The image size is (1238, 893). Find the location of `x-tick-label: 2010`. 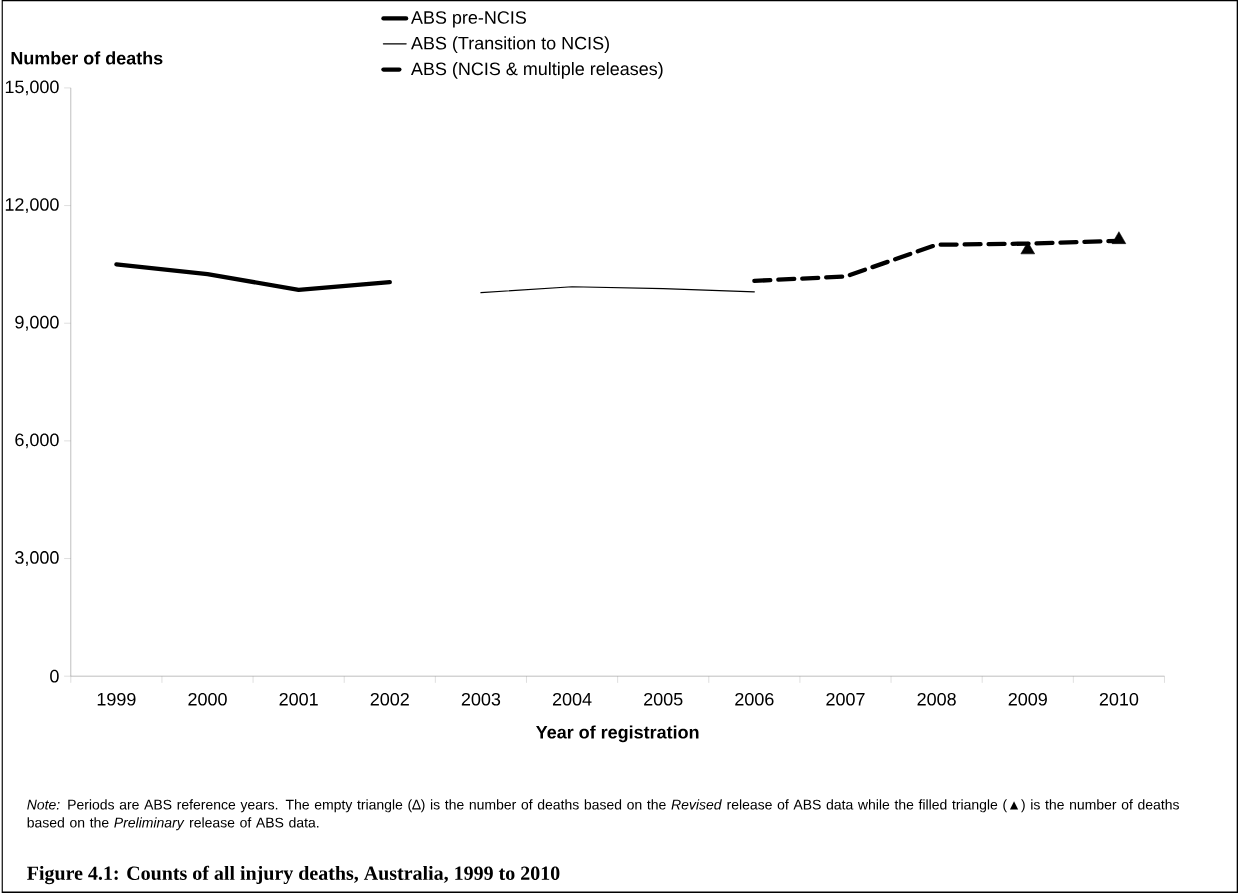

x-tick-label: 2010 is located at coordinates (1119, 699).